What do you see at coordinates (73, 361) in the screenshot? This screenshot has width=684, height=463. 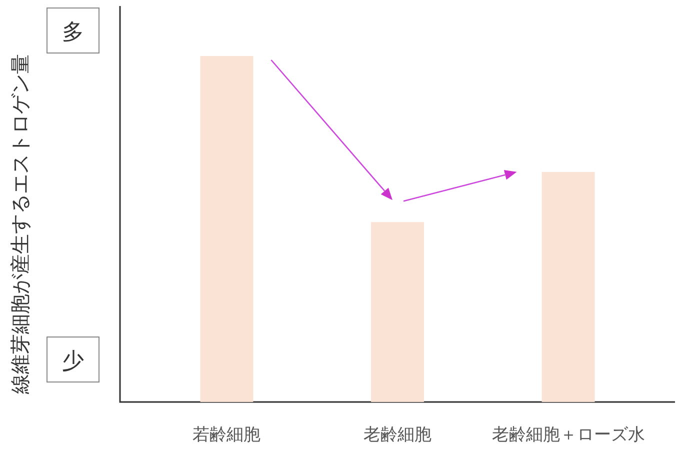 I see `text: 少` at bounding box center [73, 361].